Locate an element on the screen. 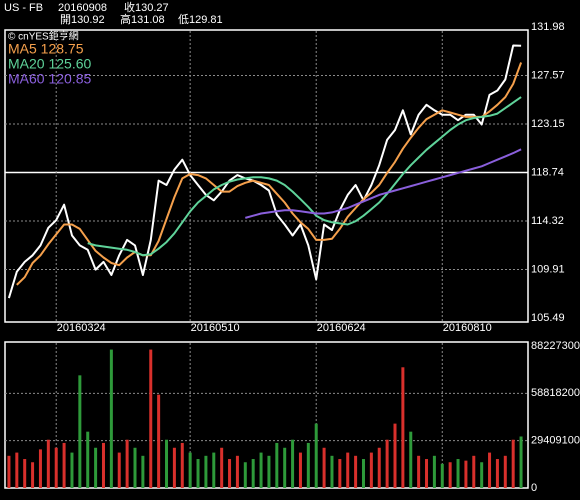 The height and width of the screenshot is (500, 580). y-tick-label: 88227300 is located at coordinates (555, 346).